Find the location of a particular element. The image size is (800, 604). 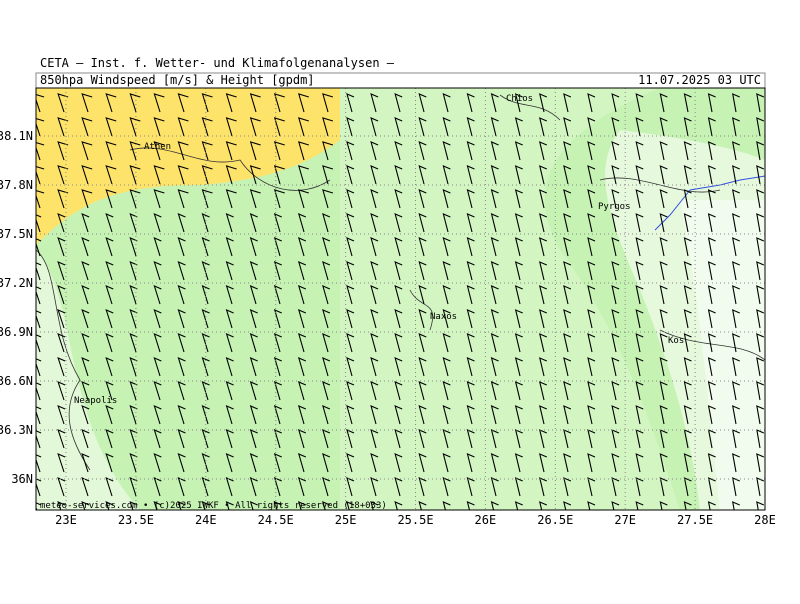

lon-label: 26.5E is located at coordinates (555, 520).